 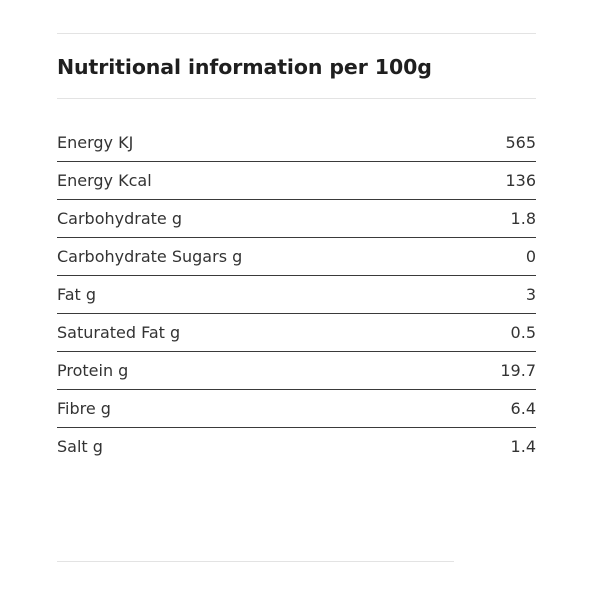 What do you see at coordinates (80, 446) in the screenshot?
I see `nutrient-label: Salt g` at bounding box center [80, 446].